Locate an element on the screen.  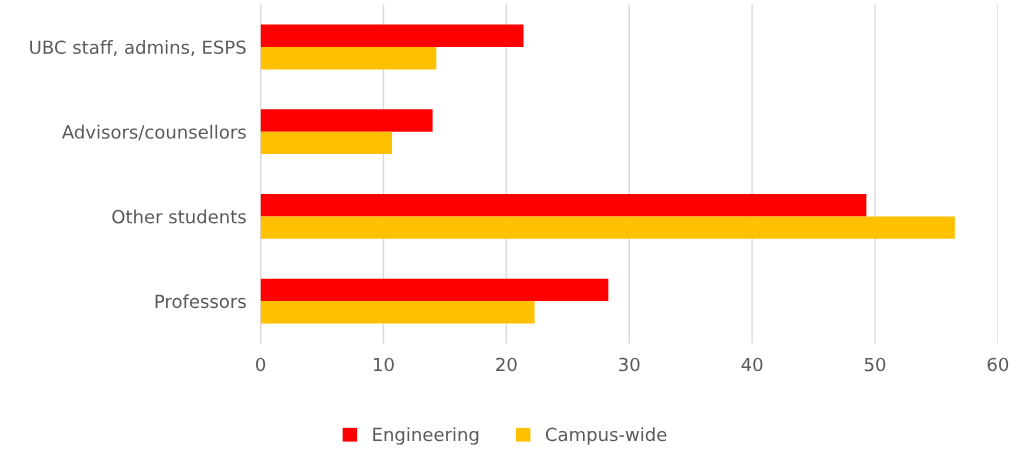
x-tick-label: 10 is located at coordinates (383, 364).